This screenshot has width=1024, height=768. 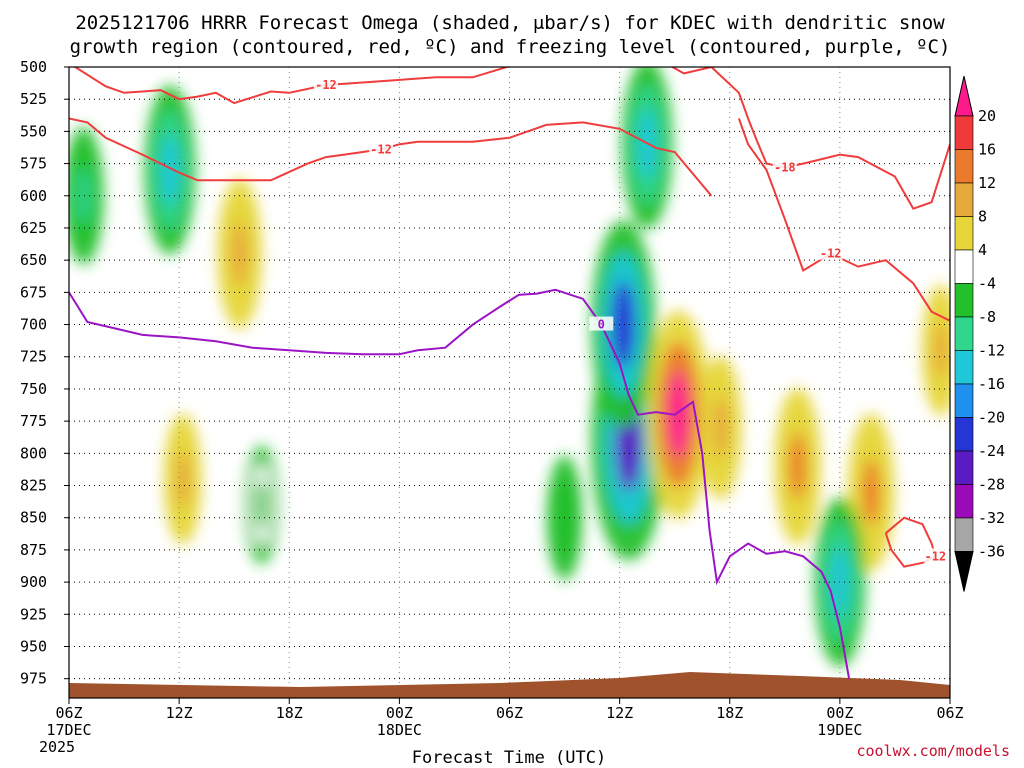 I want to click on colorbar: 20 16 12 8 4 -4 -8 -12 -16 -20 -24 -28 -32 -36, so click(x=979, y=333).